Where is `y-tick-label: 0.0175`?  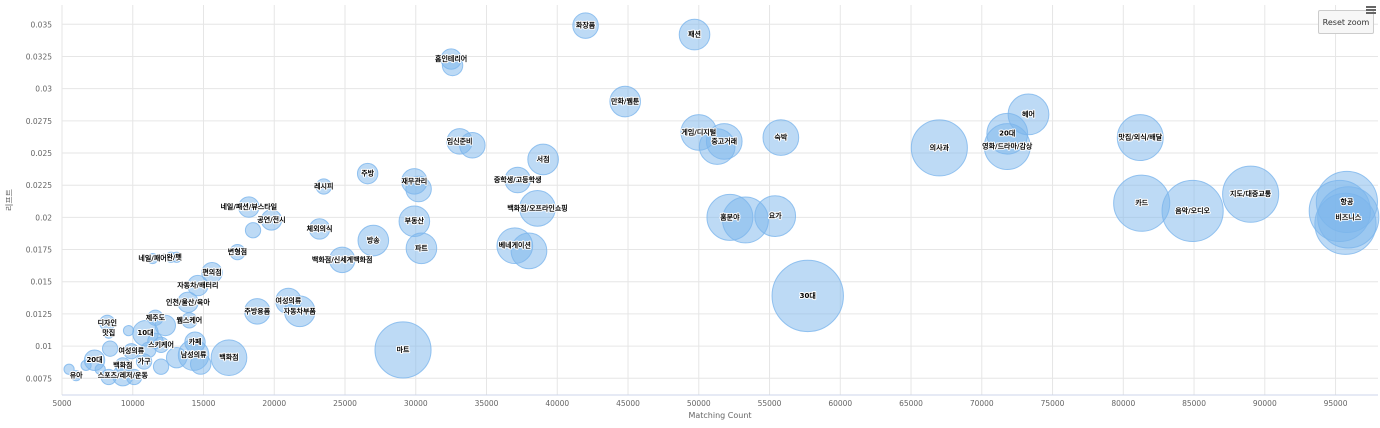 y-tick-label: 0.0175 is located at coordinates (39, 250).